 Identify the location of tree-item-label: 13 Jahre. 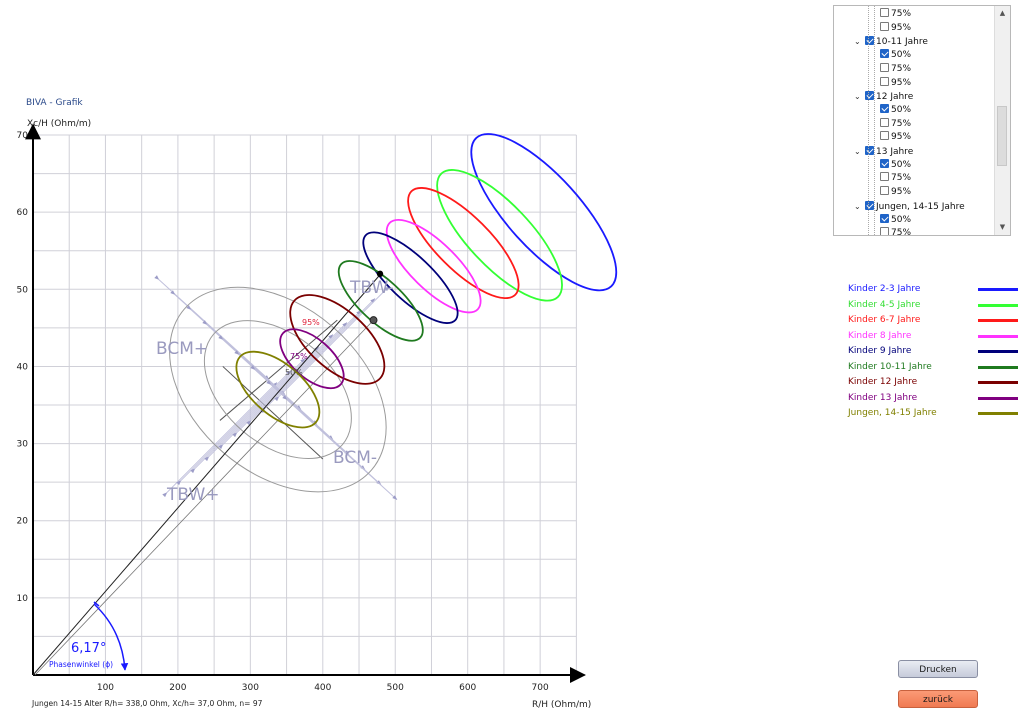
(895, 152).